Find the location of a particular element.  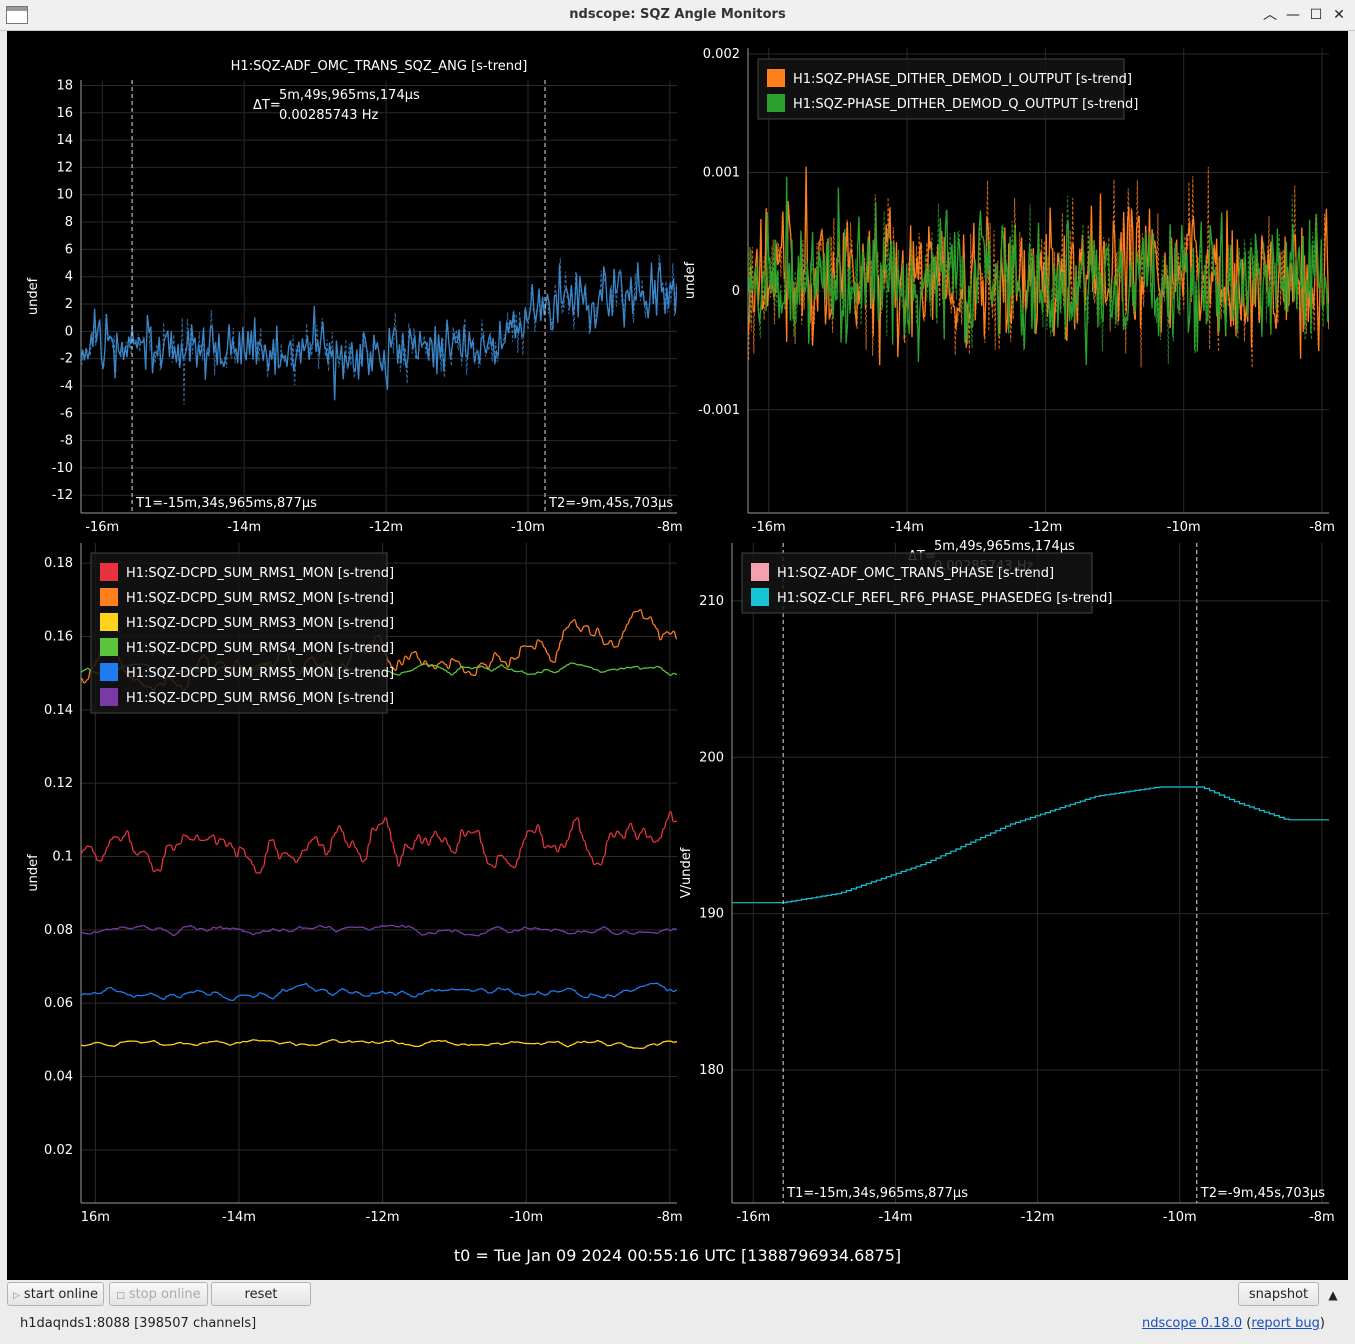

version-link: ndscope 0.18.0 is located at coordinates (1192, 1323).